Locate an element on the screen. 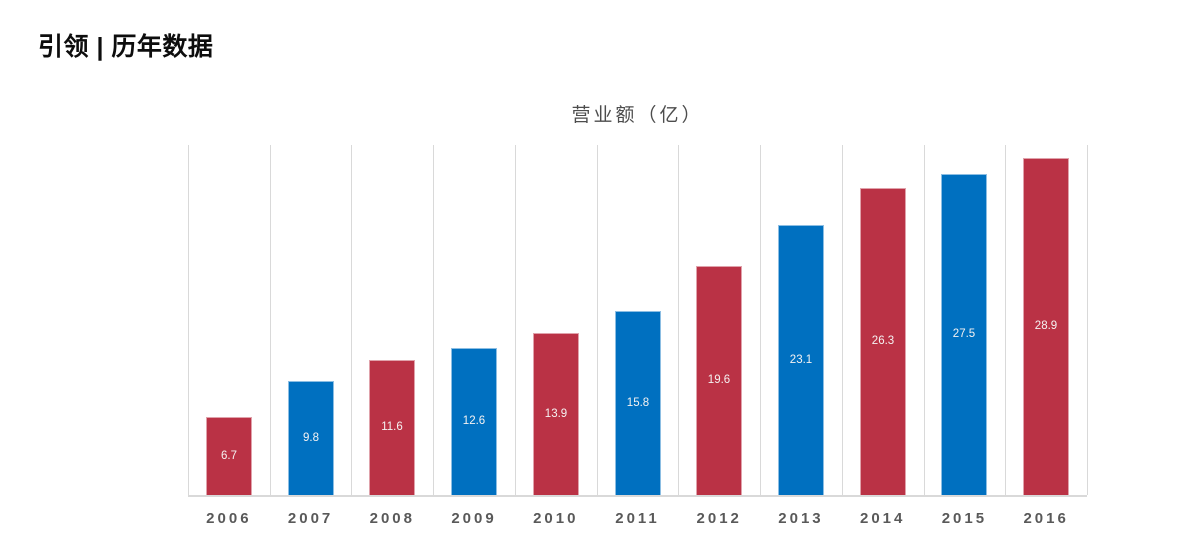 The width and height of the screenshot is (1200, 538). bar-value-label: 11.6 is located at coordinates (392, 427).